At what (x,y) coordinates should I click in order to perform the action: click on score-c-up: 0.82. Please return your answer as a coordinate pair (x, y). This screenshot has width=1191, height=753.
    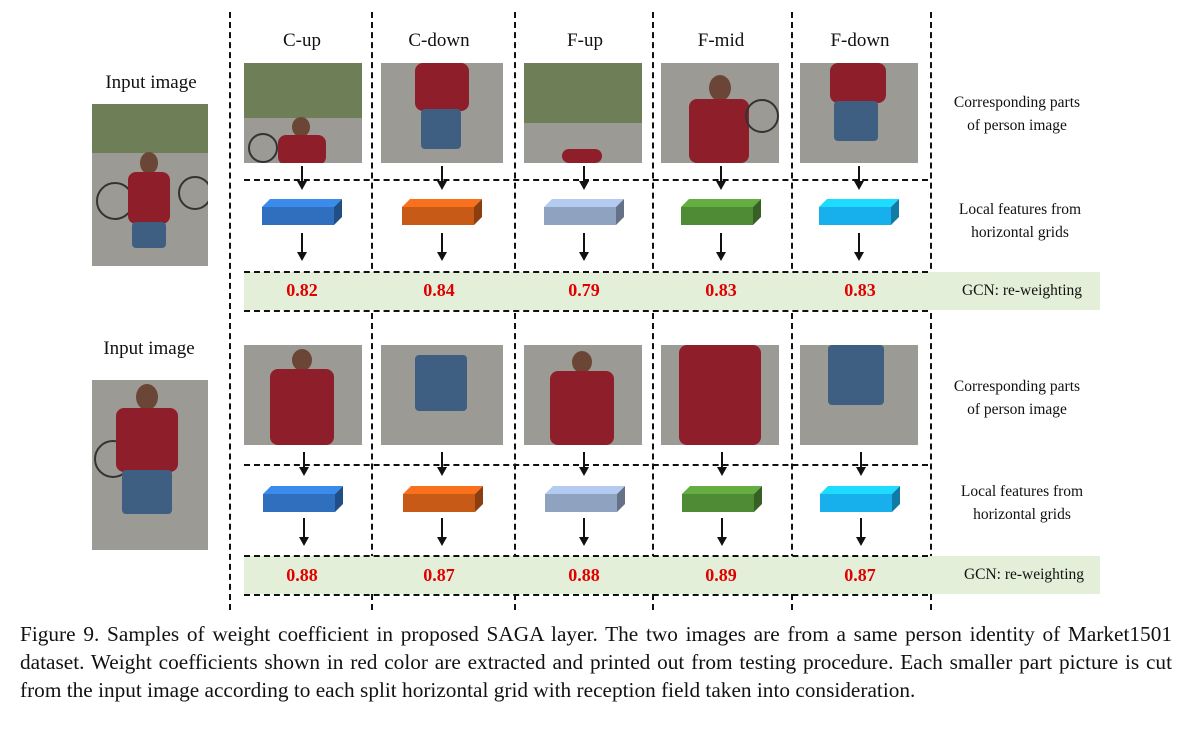
    Looking at the image, I should click on (302, 290).